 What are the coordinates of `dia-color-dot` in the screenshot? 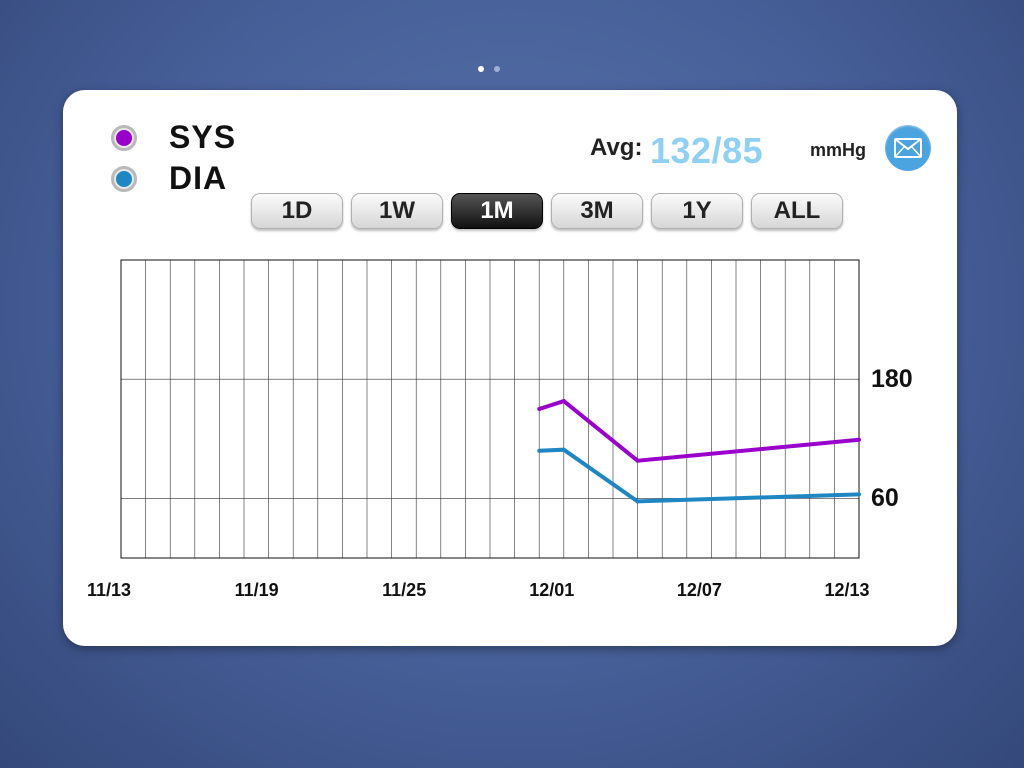 It's located at (124, 178).